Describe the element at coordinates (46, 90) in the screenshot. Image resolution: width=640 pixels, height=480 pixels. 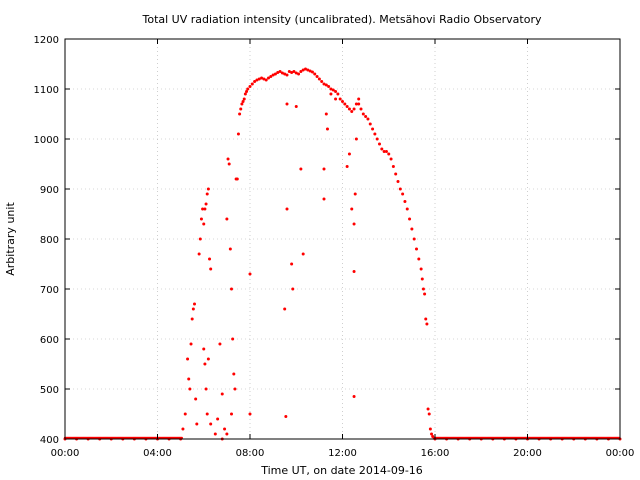
I see `y-tick-label: 1100` at that location.